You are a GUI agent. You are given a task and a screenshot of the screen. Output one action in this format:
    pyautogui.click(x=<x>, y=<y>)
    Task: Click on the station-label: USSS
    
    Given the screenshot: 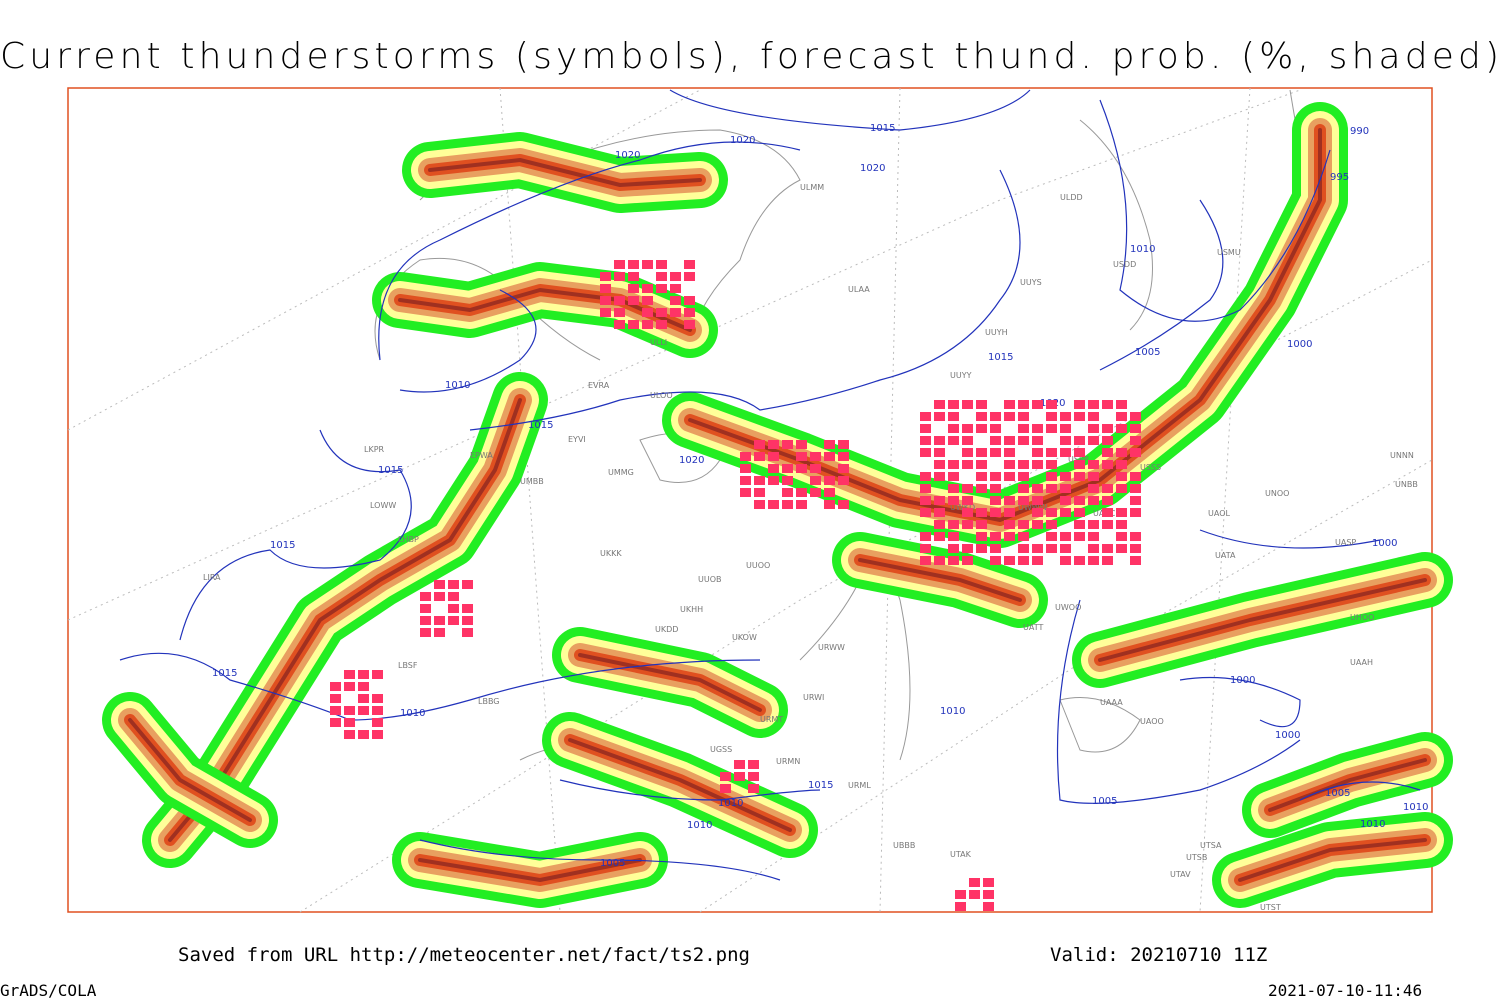 What is the action you would take?
    pyautogui.click(x=1150, y=467)
    